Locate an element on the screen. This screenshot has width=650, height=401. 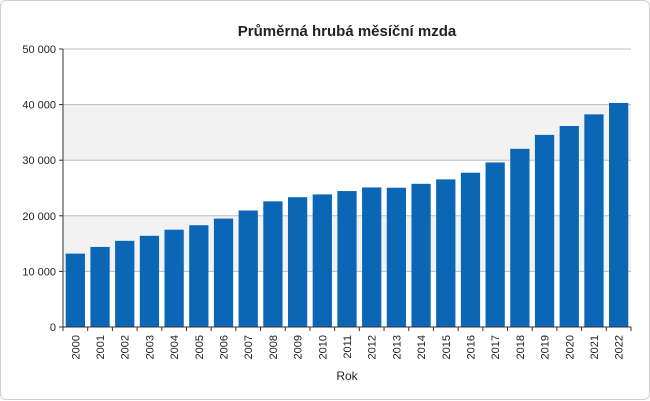
y-tick-label: 20 000 is located at coordinates (39, 217).